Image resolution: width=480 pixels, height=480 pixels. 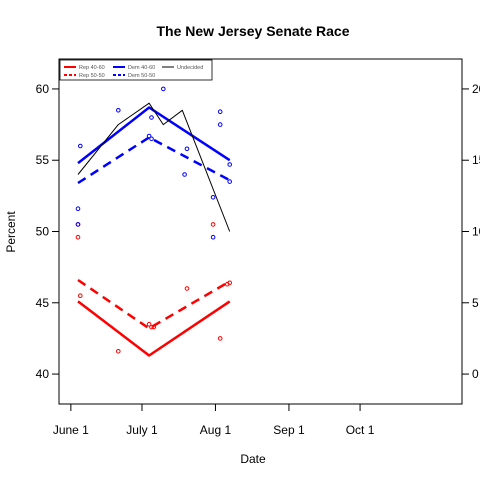 I want to click on y-axis-label: Percent, so click(x=11, y=232).